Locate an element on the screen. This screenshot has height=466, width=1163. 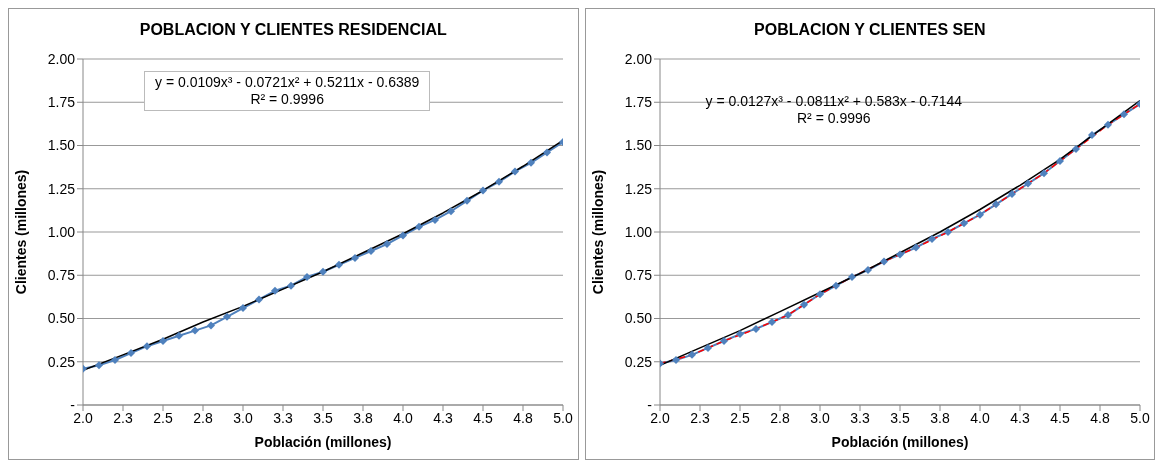
annotation: y = 0.0127x³ - 0.0811x² + 0.583x - 0.7144 is located at coordinates (834, 101).